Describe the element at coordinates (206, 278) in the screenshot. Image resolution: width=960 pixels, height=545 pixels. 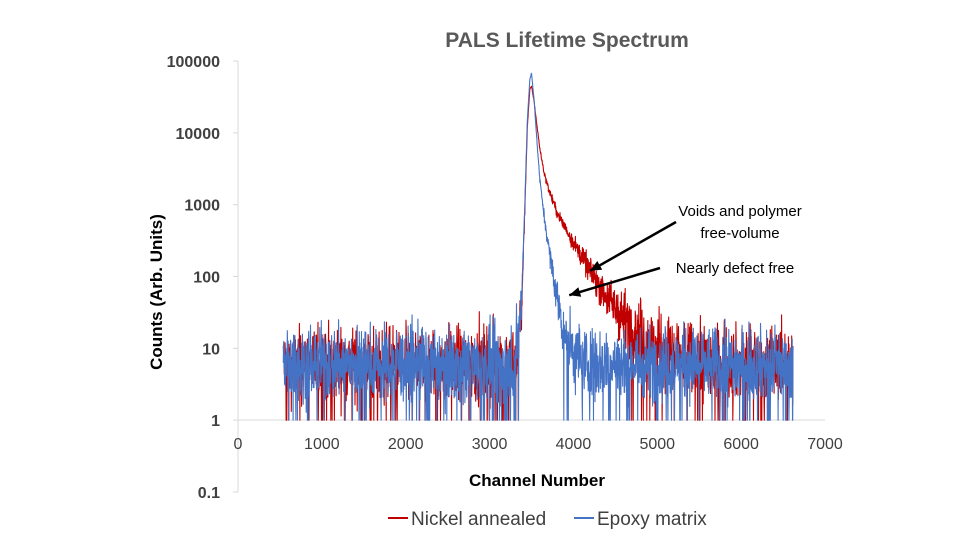
I see `y-tick-label: 100` at that location.